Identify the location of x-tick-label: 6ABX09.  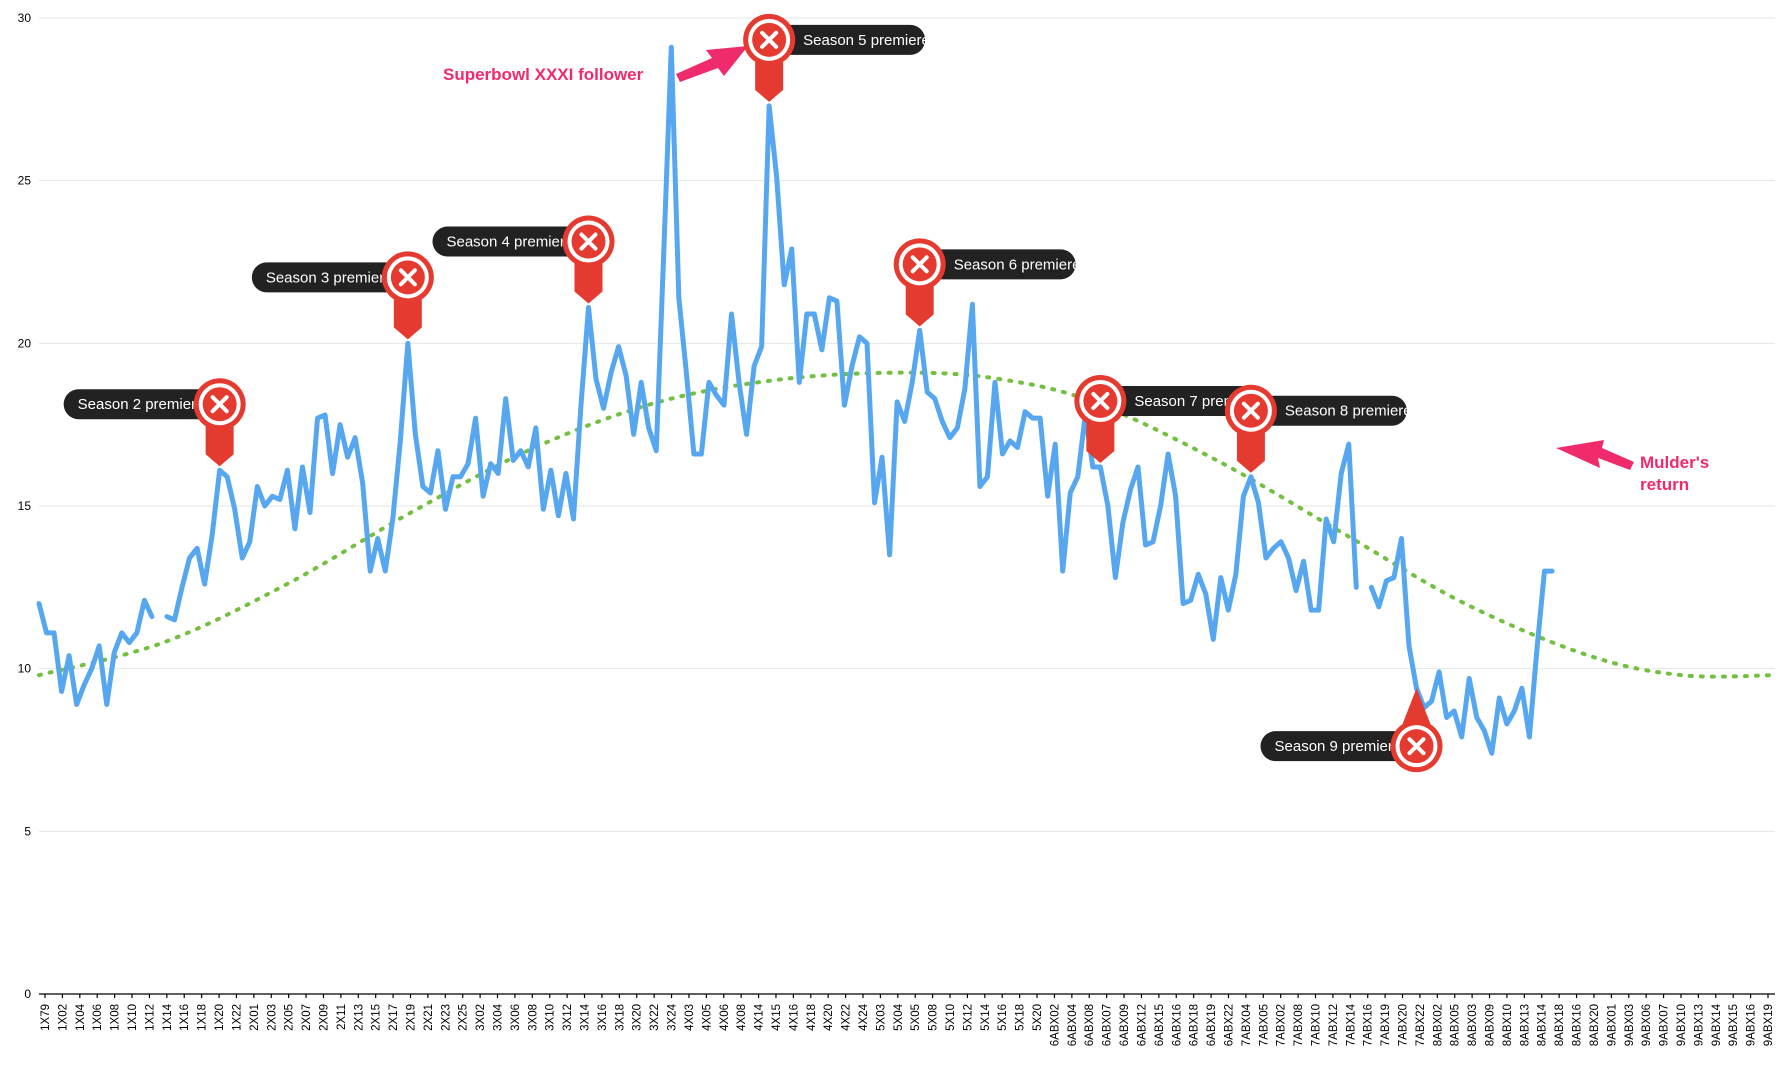
(1125, 1025).